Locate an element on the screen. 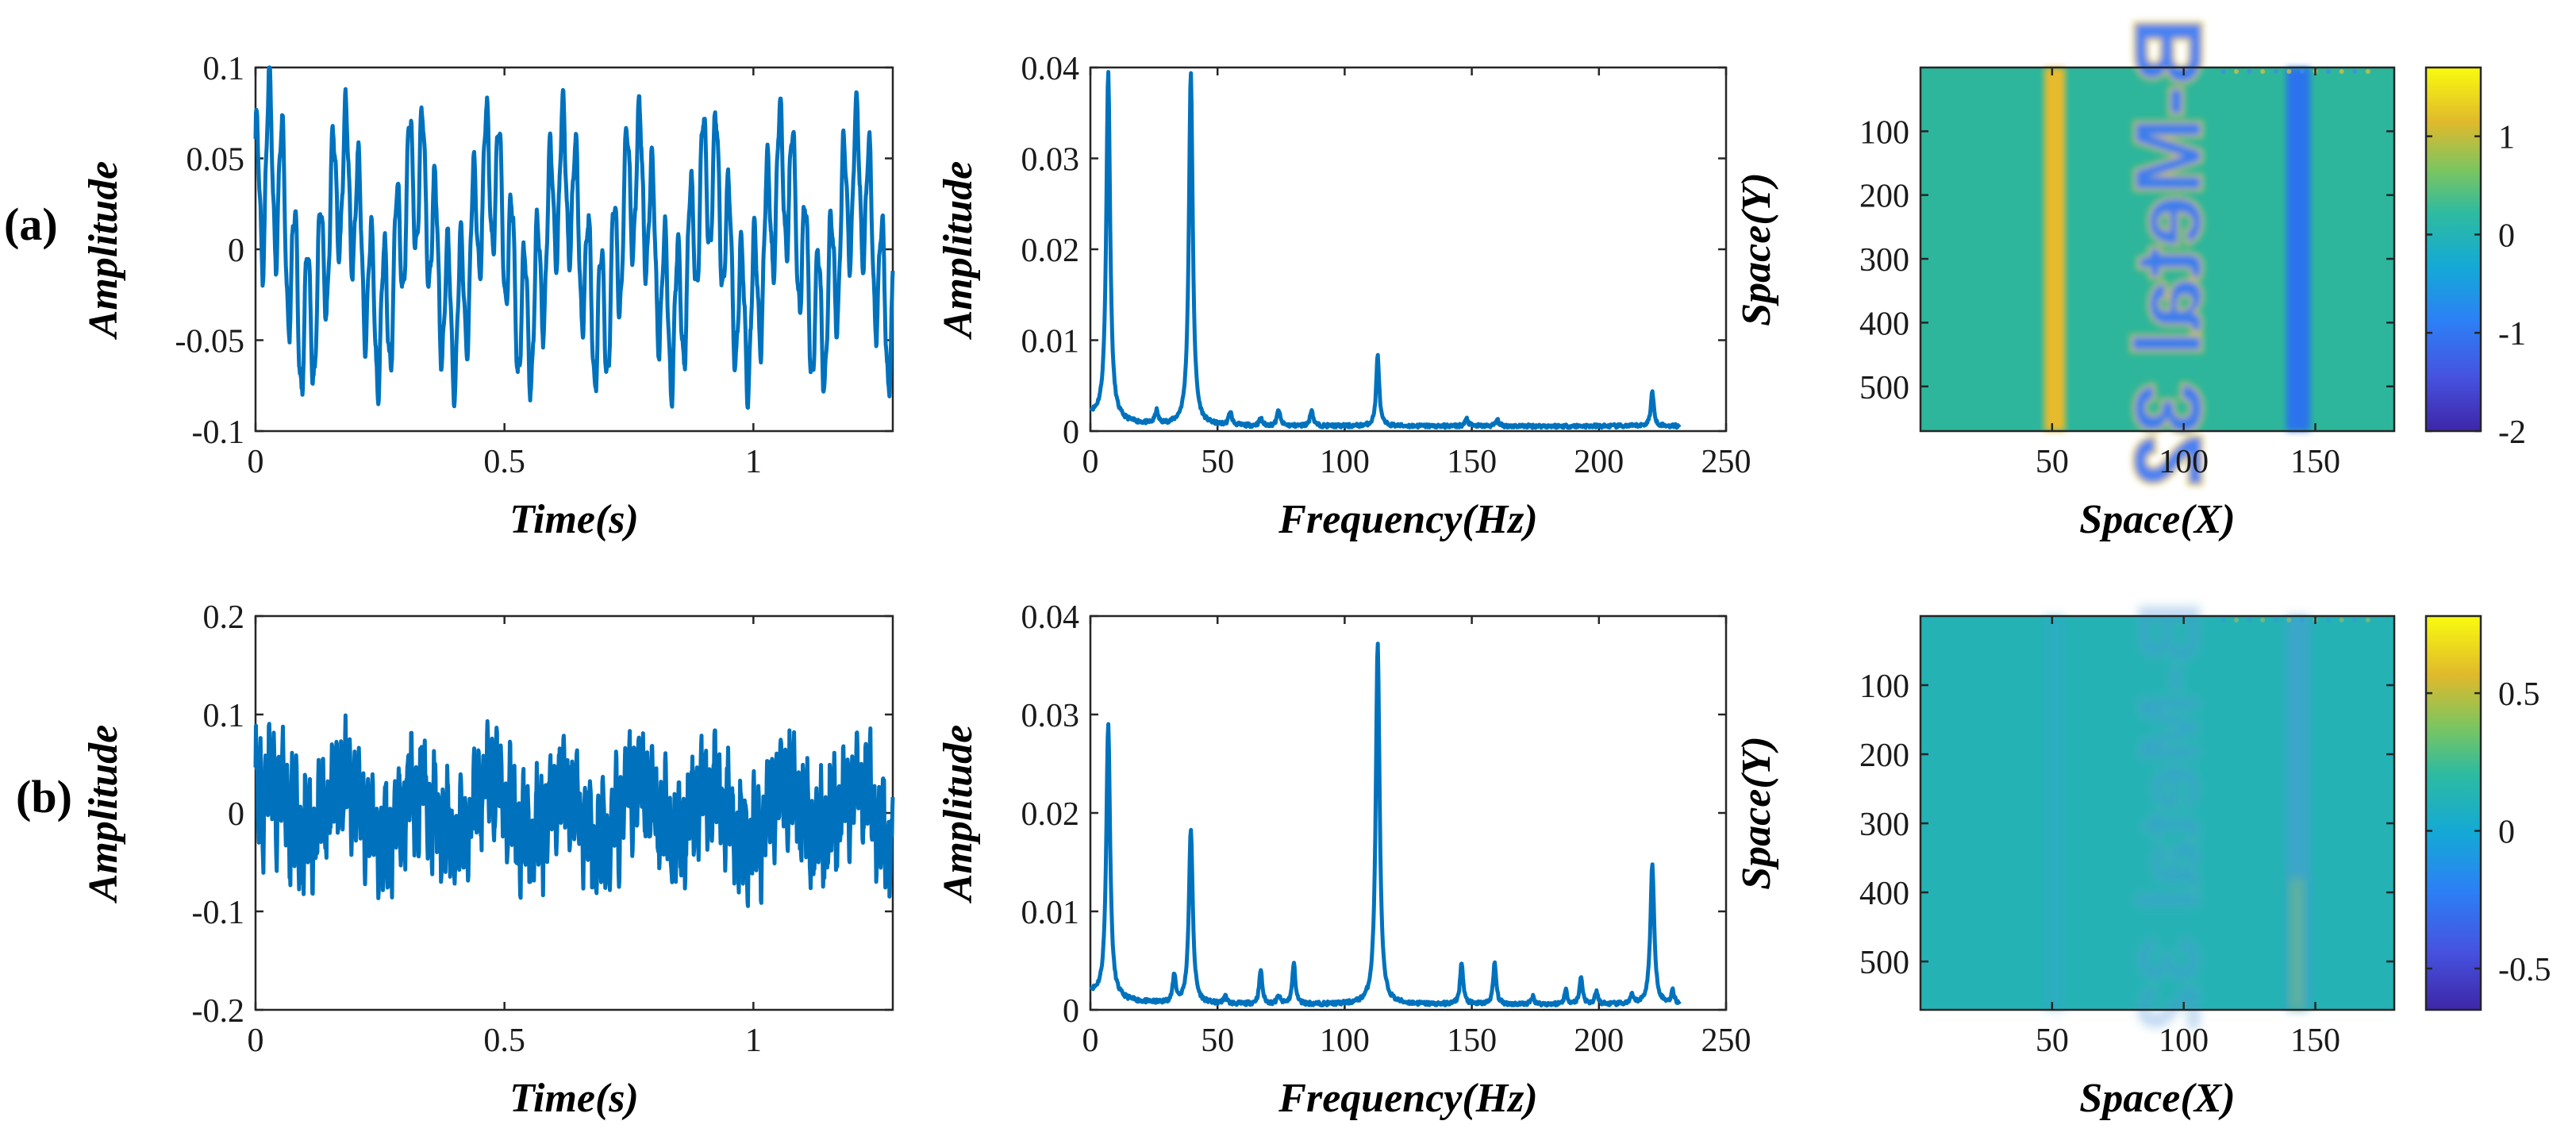  colorbar: 1 0 -1 -2 is located at coordinates (2475, 258).